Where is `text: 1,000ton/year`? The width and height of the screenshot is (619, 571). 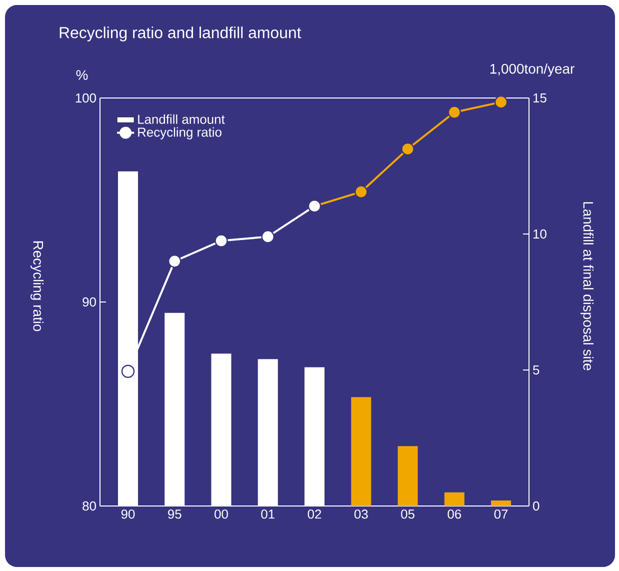 text: 1,000ton/year is located at coordinates (532, 69).